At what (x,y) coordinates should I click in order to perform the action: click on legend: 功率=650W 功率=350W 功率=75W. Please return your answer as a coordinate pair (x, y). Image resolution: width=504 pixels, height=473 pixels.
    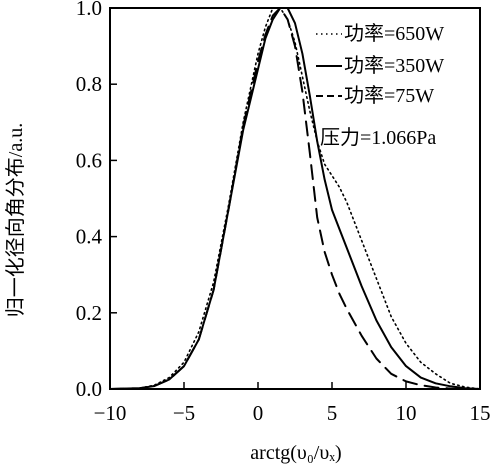
    Looking at the image, I should click on (380, 64).